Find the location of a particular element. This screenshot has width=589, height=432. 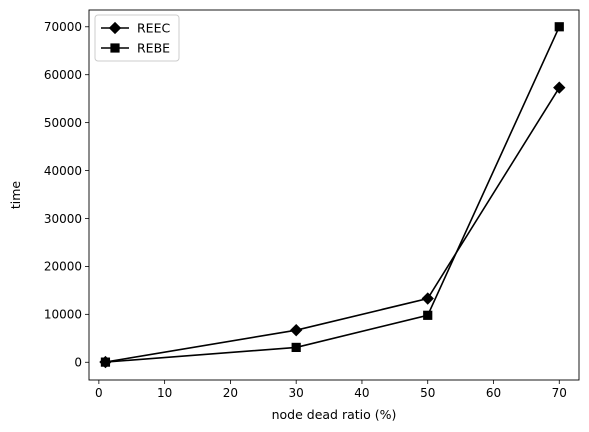

legend-label: REEC is located at coordinates (153, 28).